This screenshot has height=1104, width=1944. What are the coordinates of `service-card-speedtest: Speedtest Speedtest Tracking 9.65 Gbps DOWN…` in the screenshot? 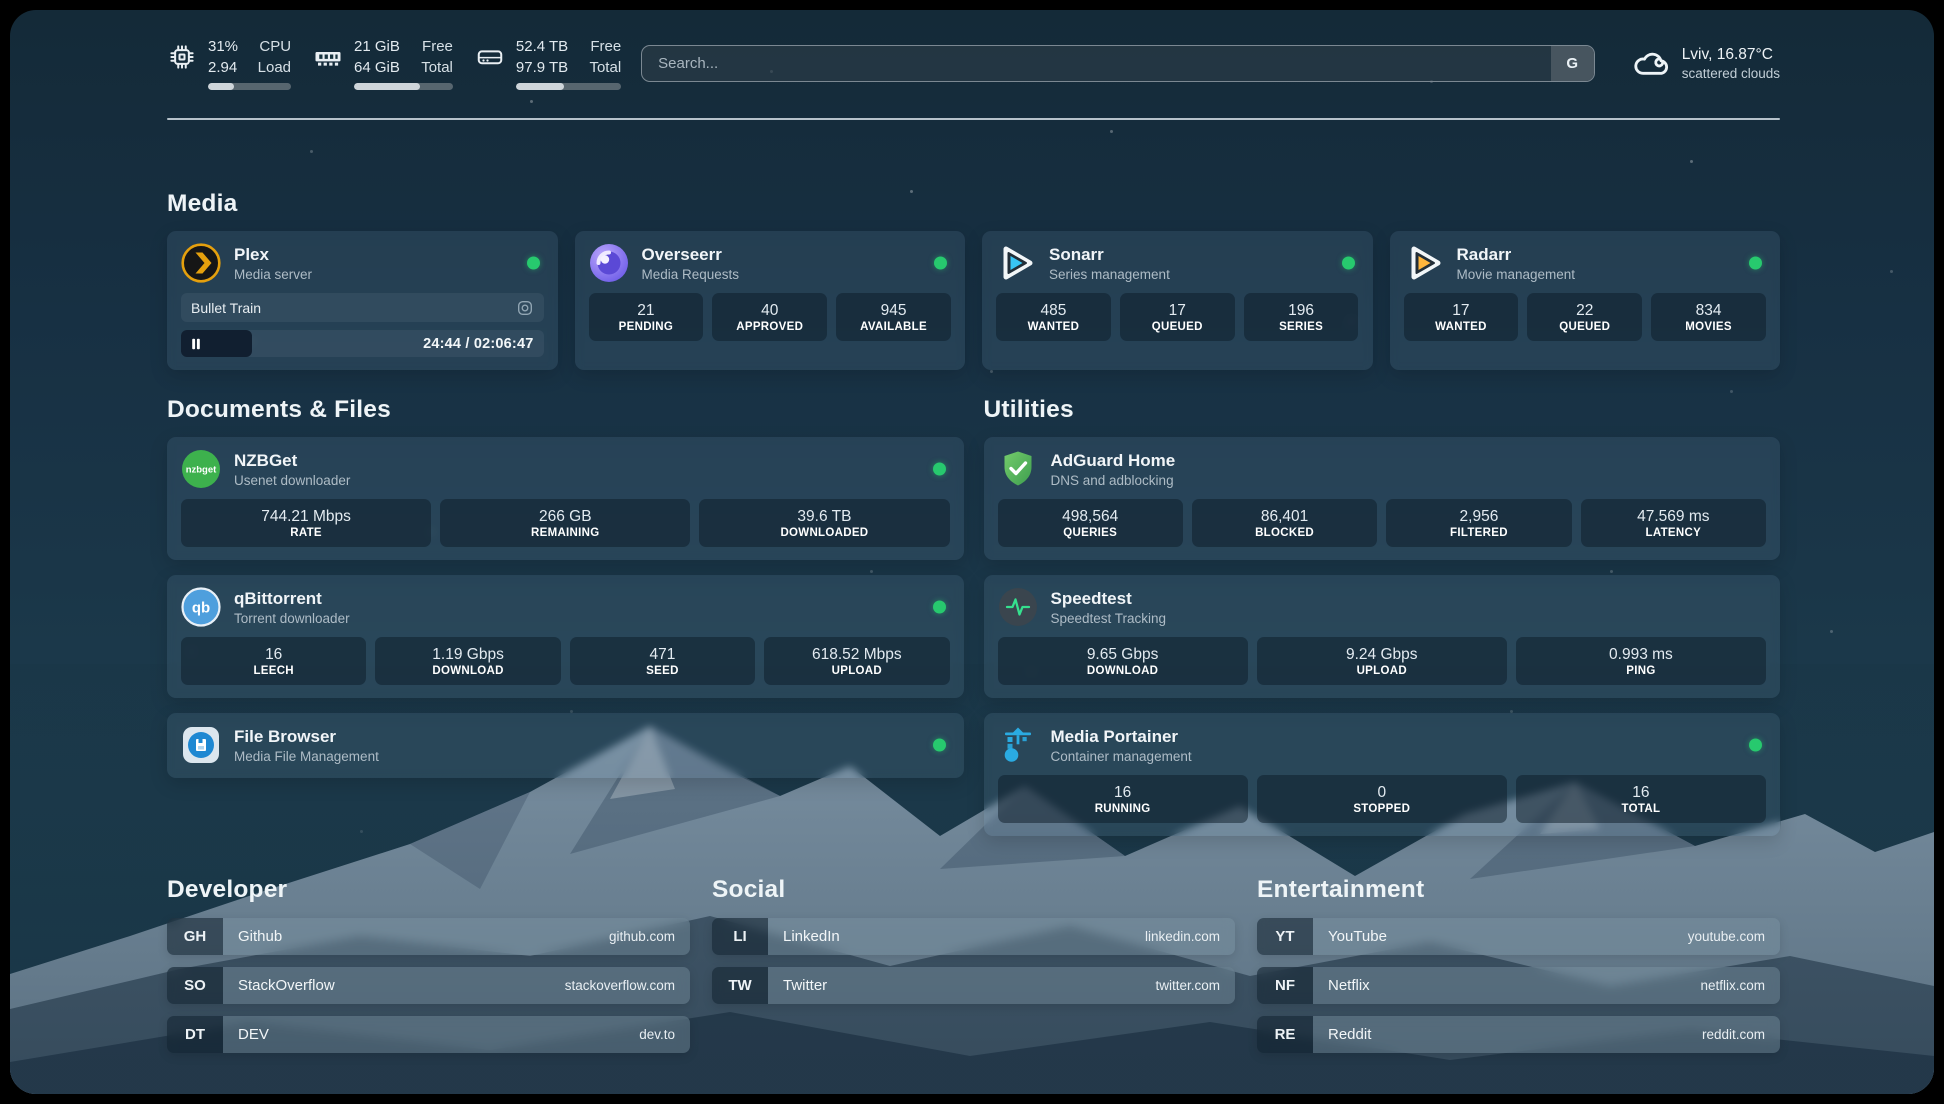 It's located at (1381, 636).